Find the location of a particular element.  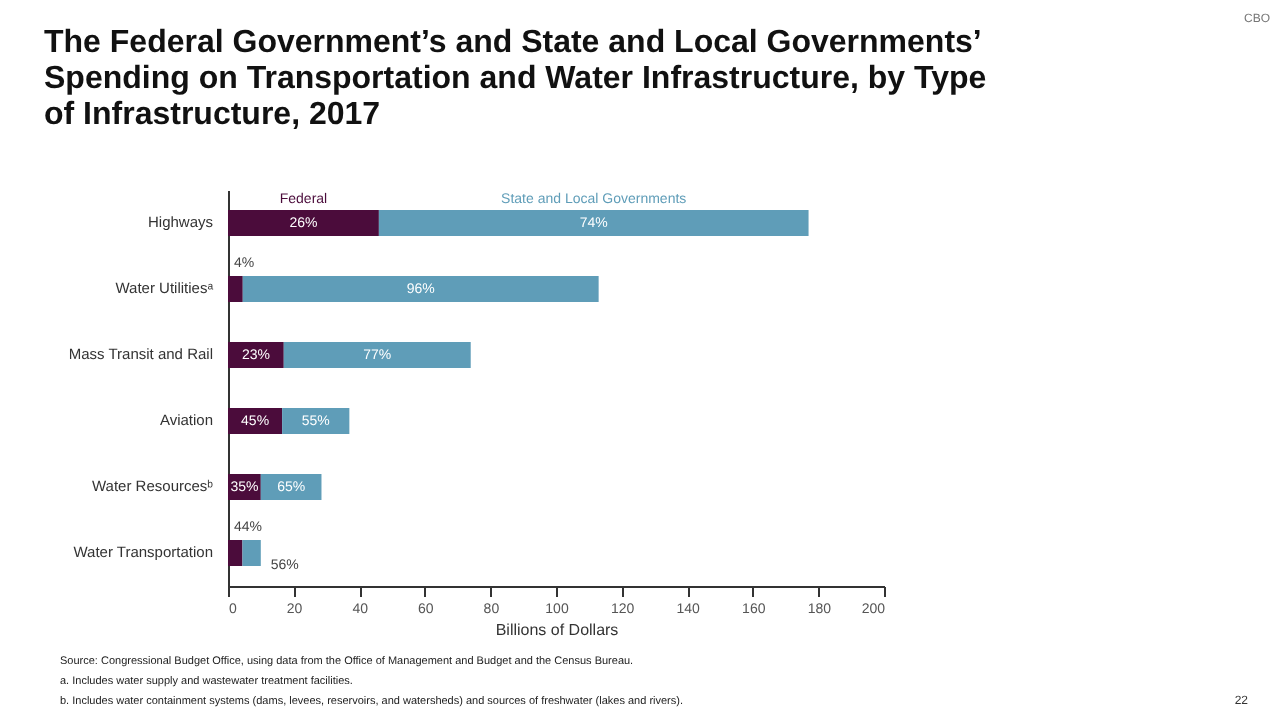

chart-title: The Federal Government’s and State and Local Governments’ Spending on Transportation and Water Infrastructure, by Type of Infrastructure, 2017 is located at coordinates (515, 79).